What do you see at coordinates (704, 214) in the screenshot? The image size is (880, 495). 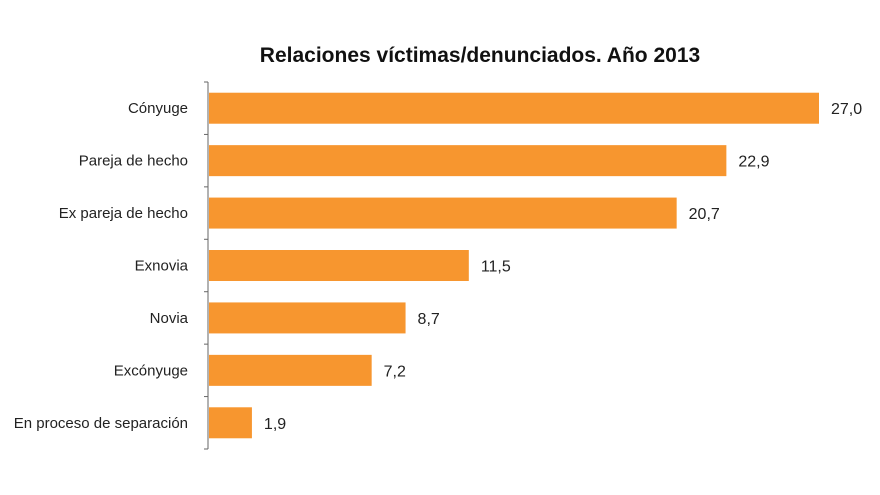 I see `value-label: 20,7` at bounding box center [704, 214].